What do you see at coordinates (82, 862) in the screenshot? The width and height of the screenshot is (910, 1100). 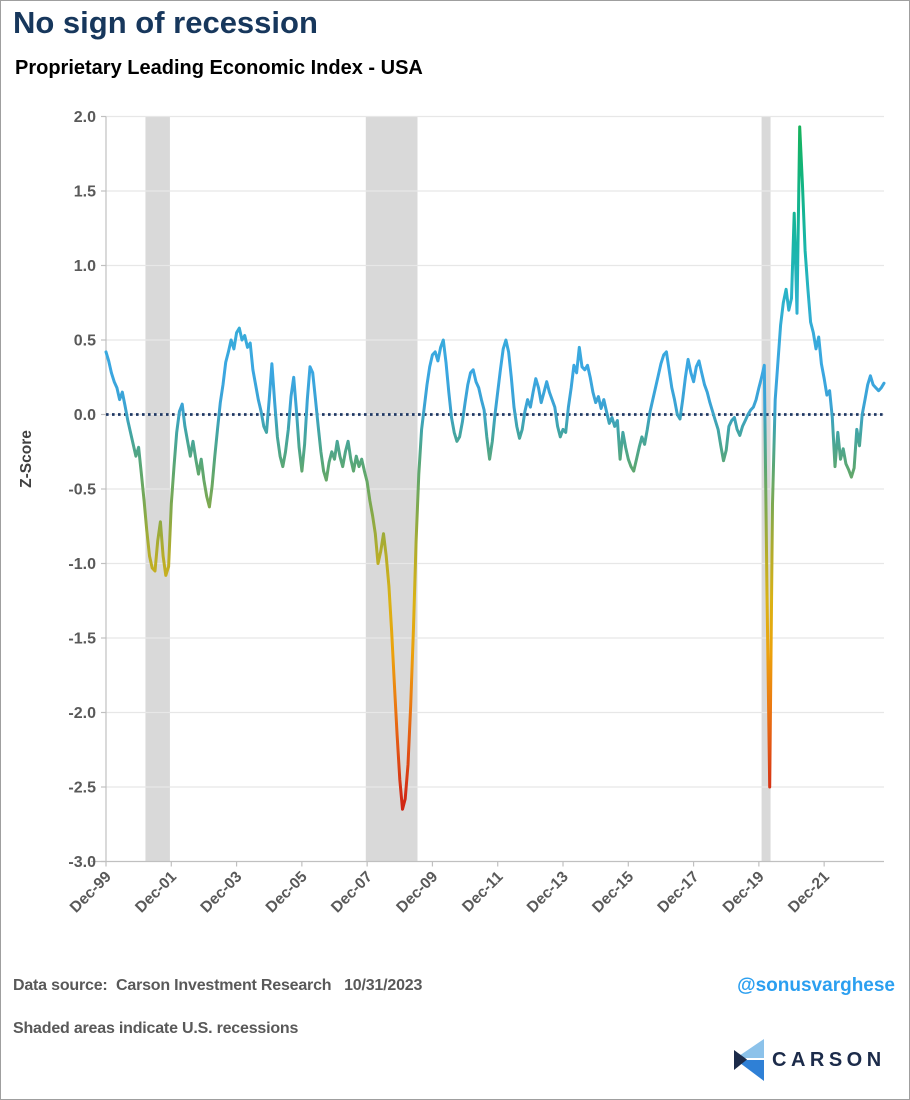 I see `y-tick-label: -3.0` at bounding box center [82, 862].